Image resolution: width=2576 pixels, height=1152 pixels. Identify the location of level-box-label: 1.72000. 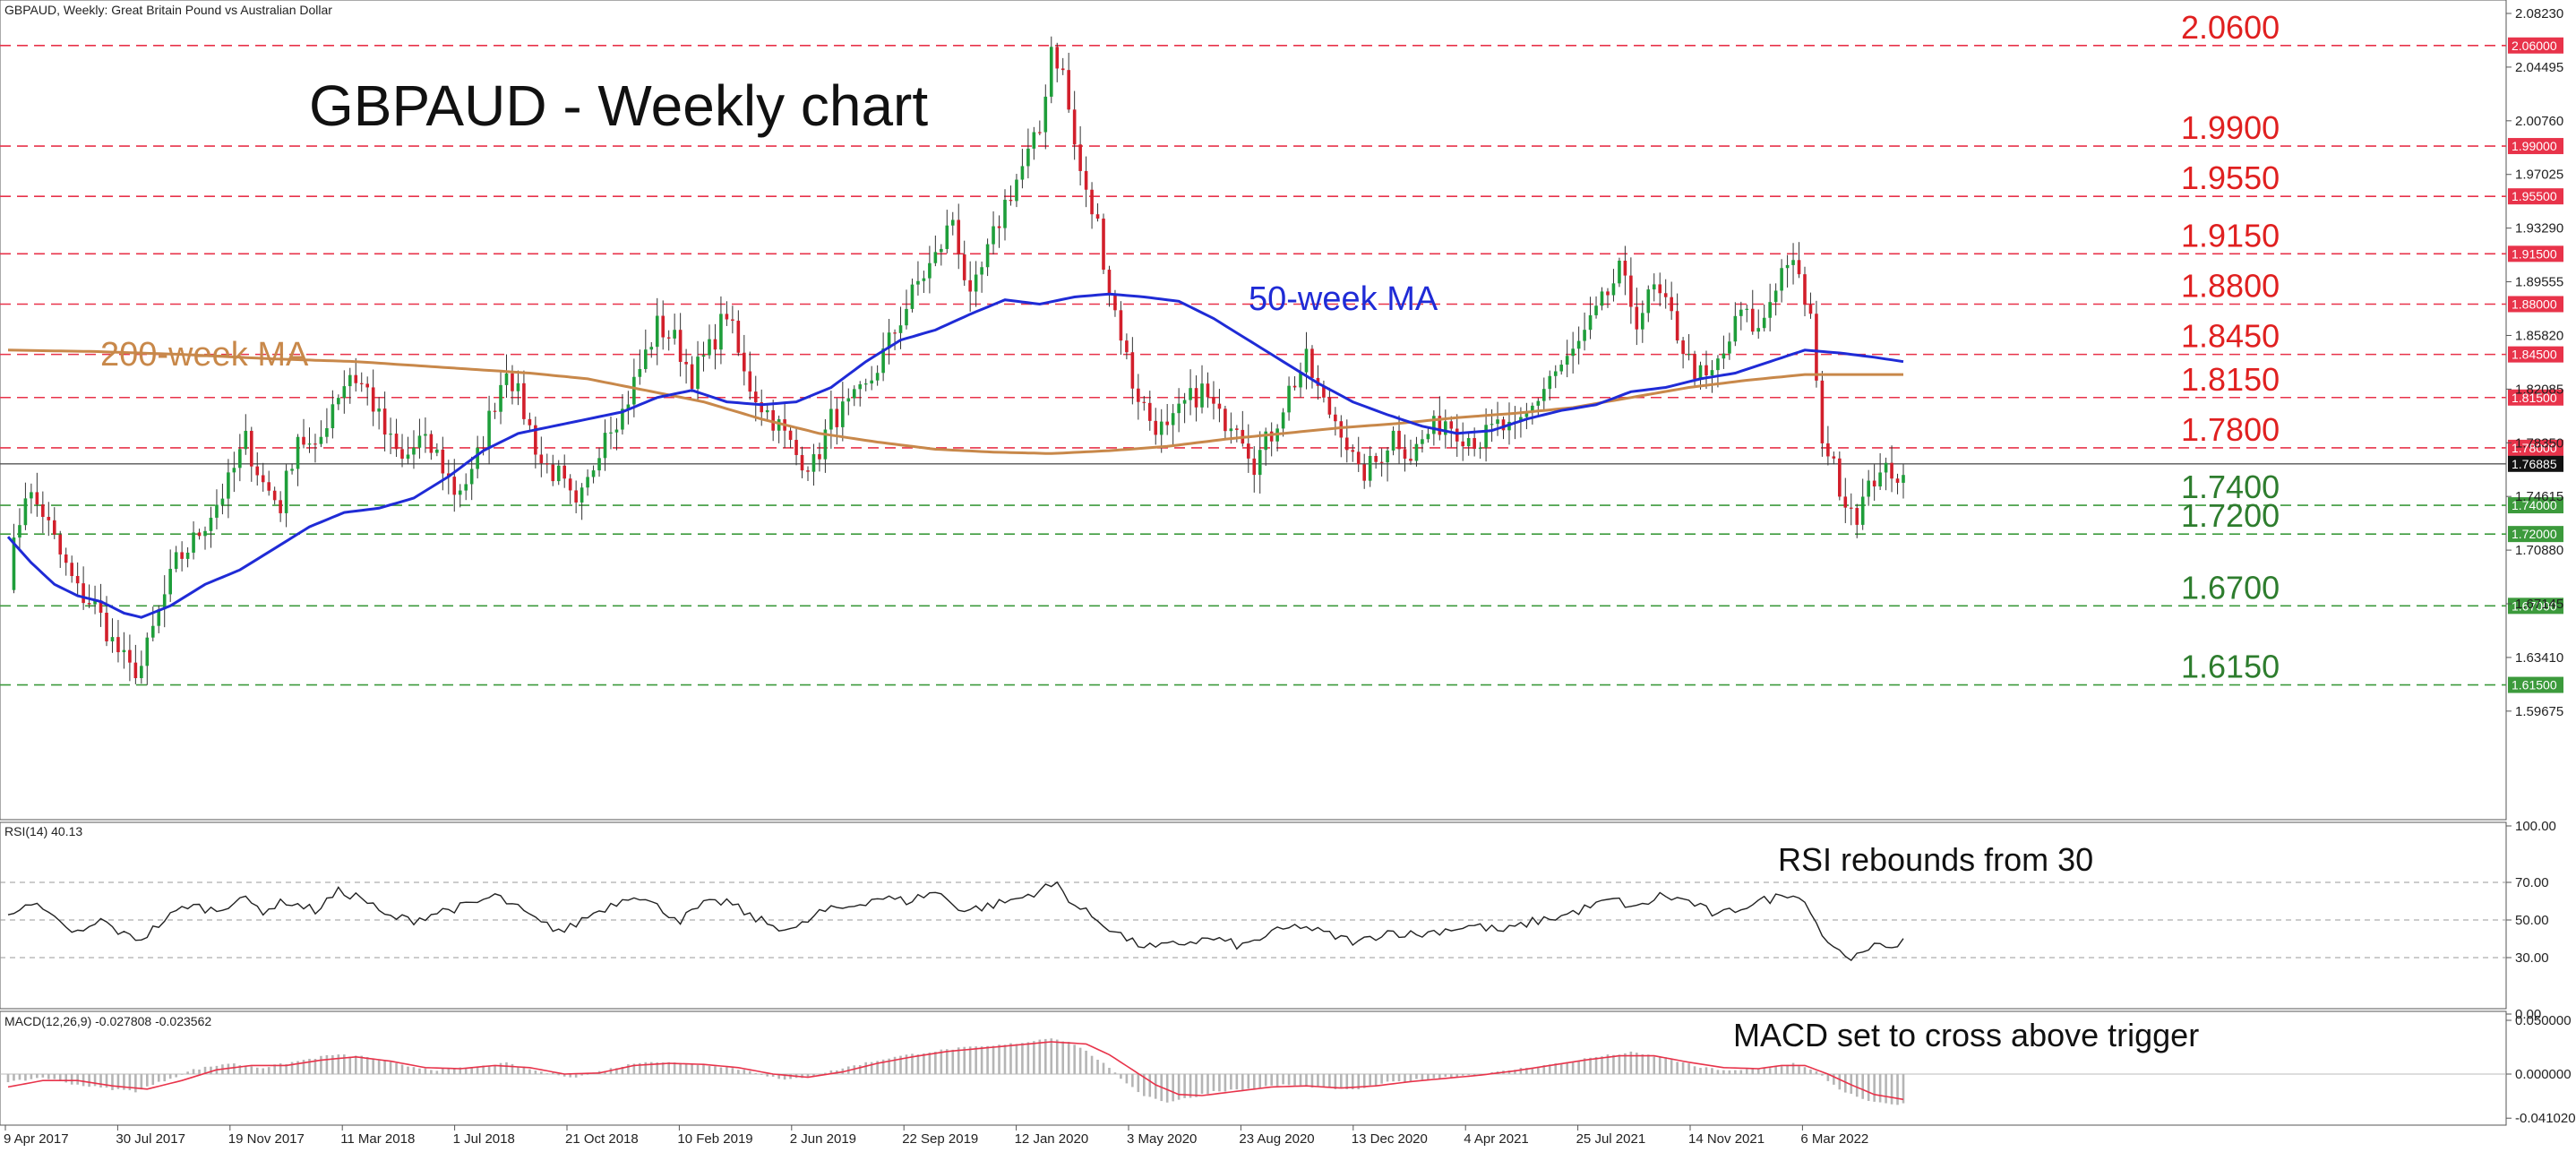
(2534, 534).